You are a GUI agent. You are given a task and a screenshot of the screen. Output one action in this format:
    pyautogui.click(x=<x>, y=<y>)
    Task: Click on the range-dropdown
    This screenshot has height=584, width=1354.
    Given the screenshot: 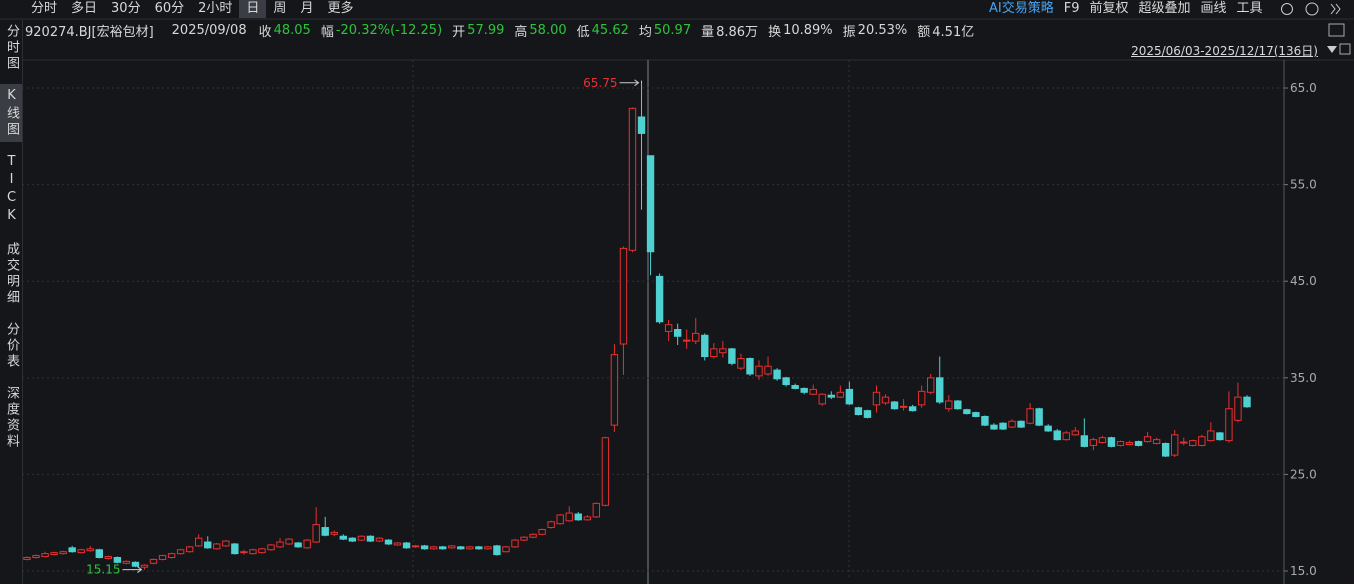 What is the action you would take?
    pyautogui.click(x=1332, y=49)
    